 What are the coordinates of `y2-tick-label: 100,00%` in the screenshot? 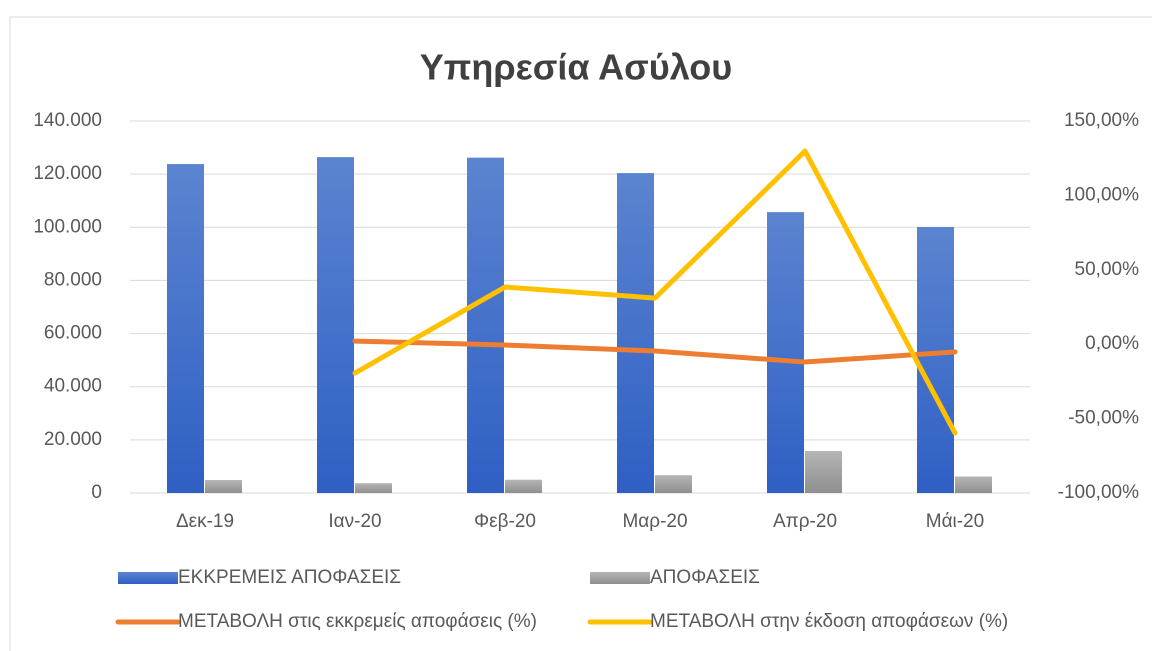 It's located at (1101, 194).